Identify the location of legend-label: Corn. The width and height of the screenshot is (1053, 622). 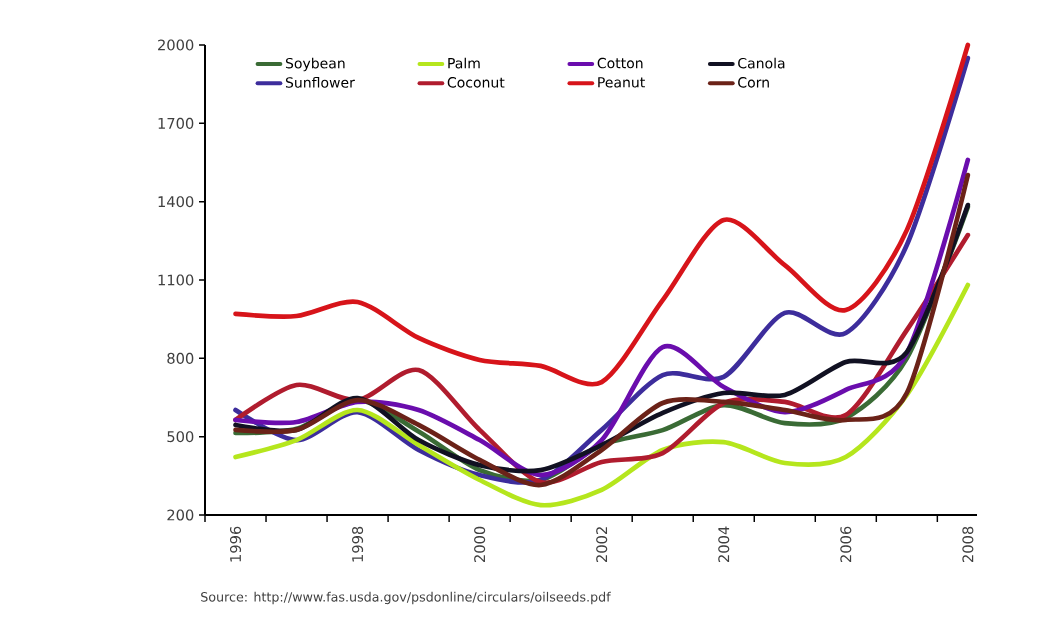
(753, 82).